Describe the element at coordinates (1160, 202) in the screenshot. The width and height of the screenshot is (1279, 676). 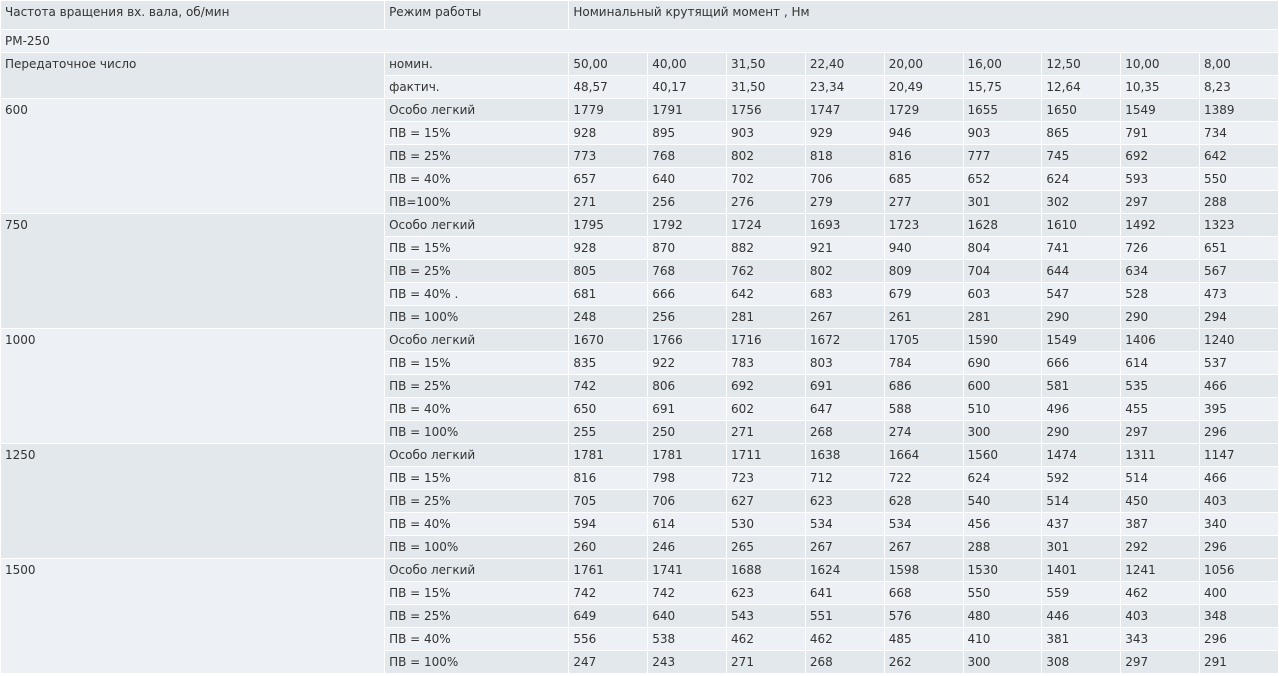
I see `value-cell: 297` at that location.